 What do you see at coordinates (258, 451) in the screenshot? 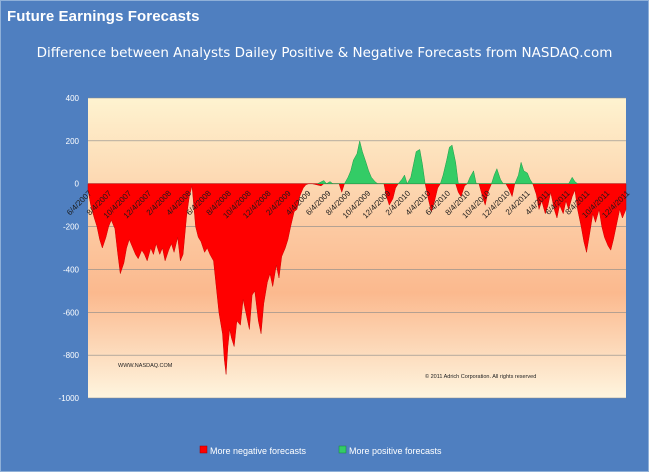
I see `legend-label-negative: More negative forecasts` at bounding box center [258, 451].